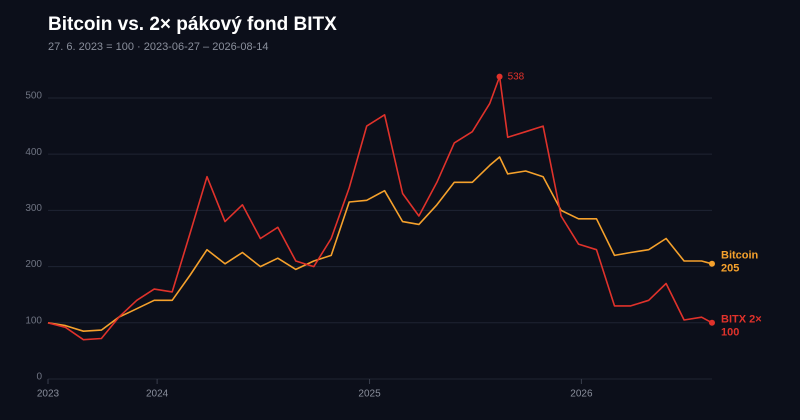 This screenshot has height=420, width=800. I want to click on y-tick-label: 200, so click(33, 264).